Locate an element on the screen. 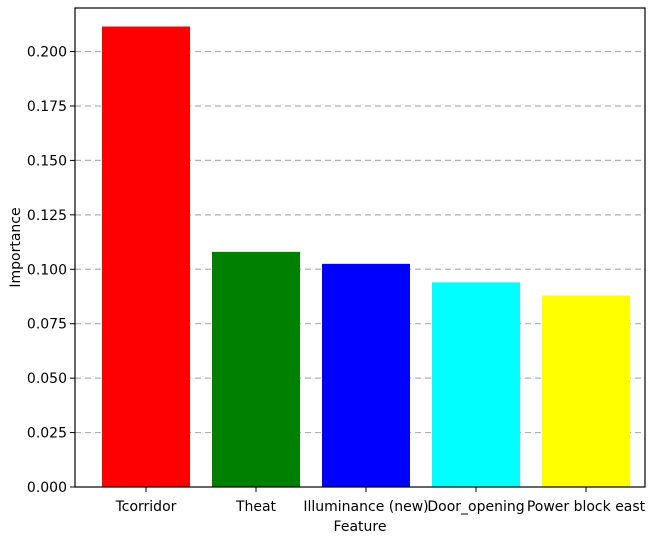  x-tick-label: Tcorridor is located at coordinates (146, 507).